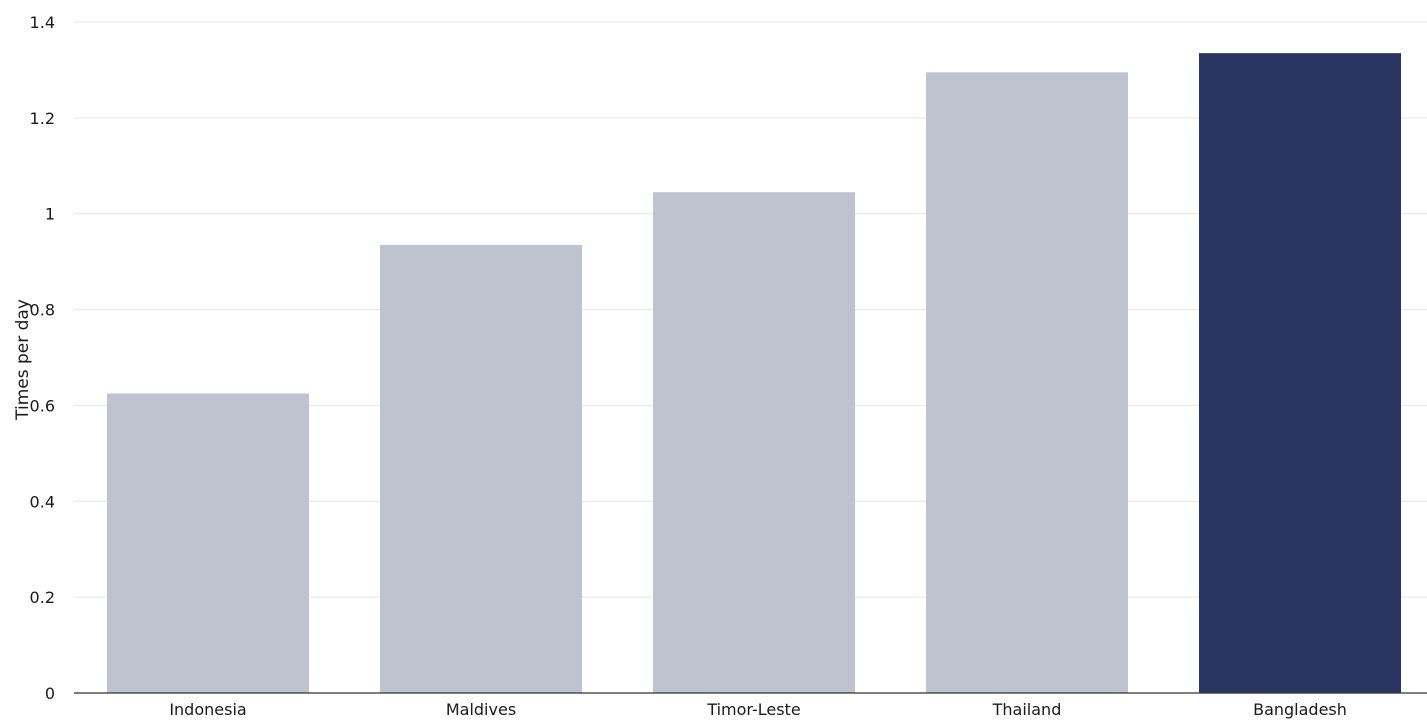  I want to click on y-tick-label: 1.4, so click(42, 22).